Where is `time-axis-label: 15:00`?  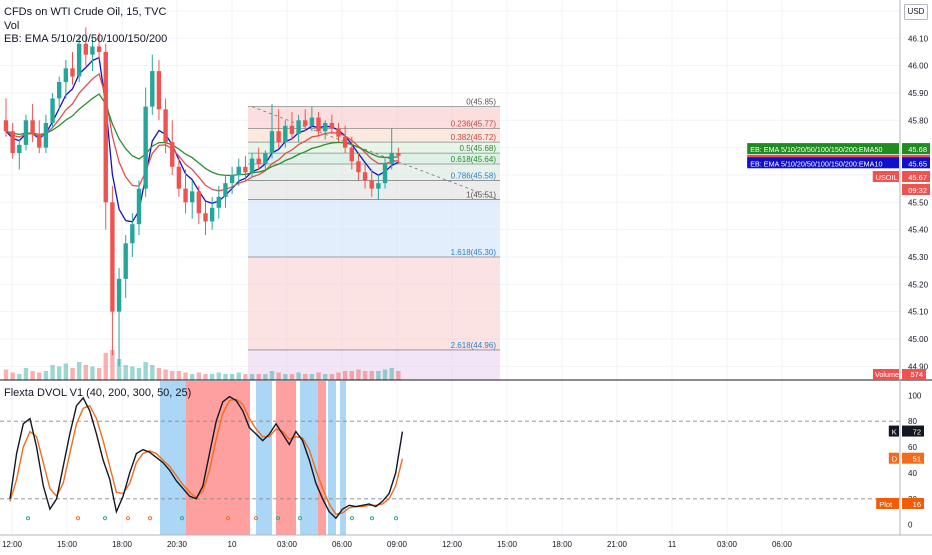 time-axis-label: 15:00 is located at coordinates (507, 544).